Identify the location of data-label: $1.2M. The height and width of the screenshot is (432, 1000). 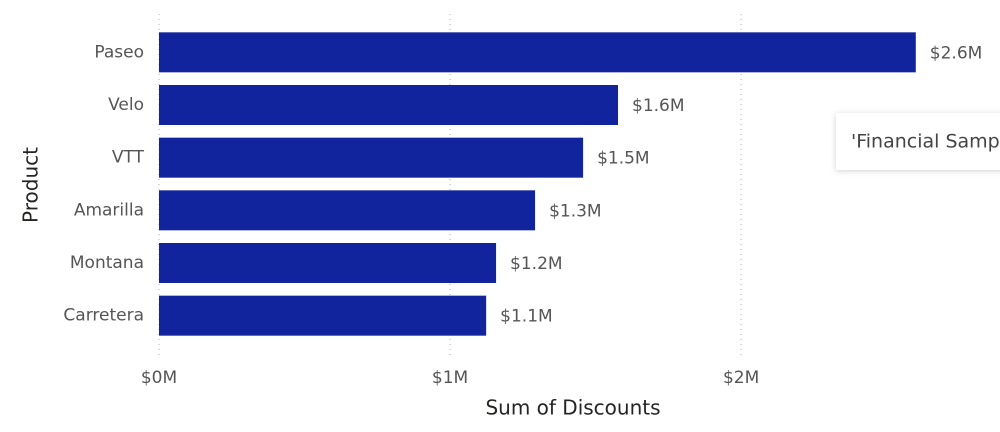
(536, 264).